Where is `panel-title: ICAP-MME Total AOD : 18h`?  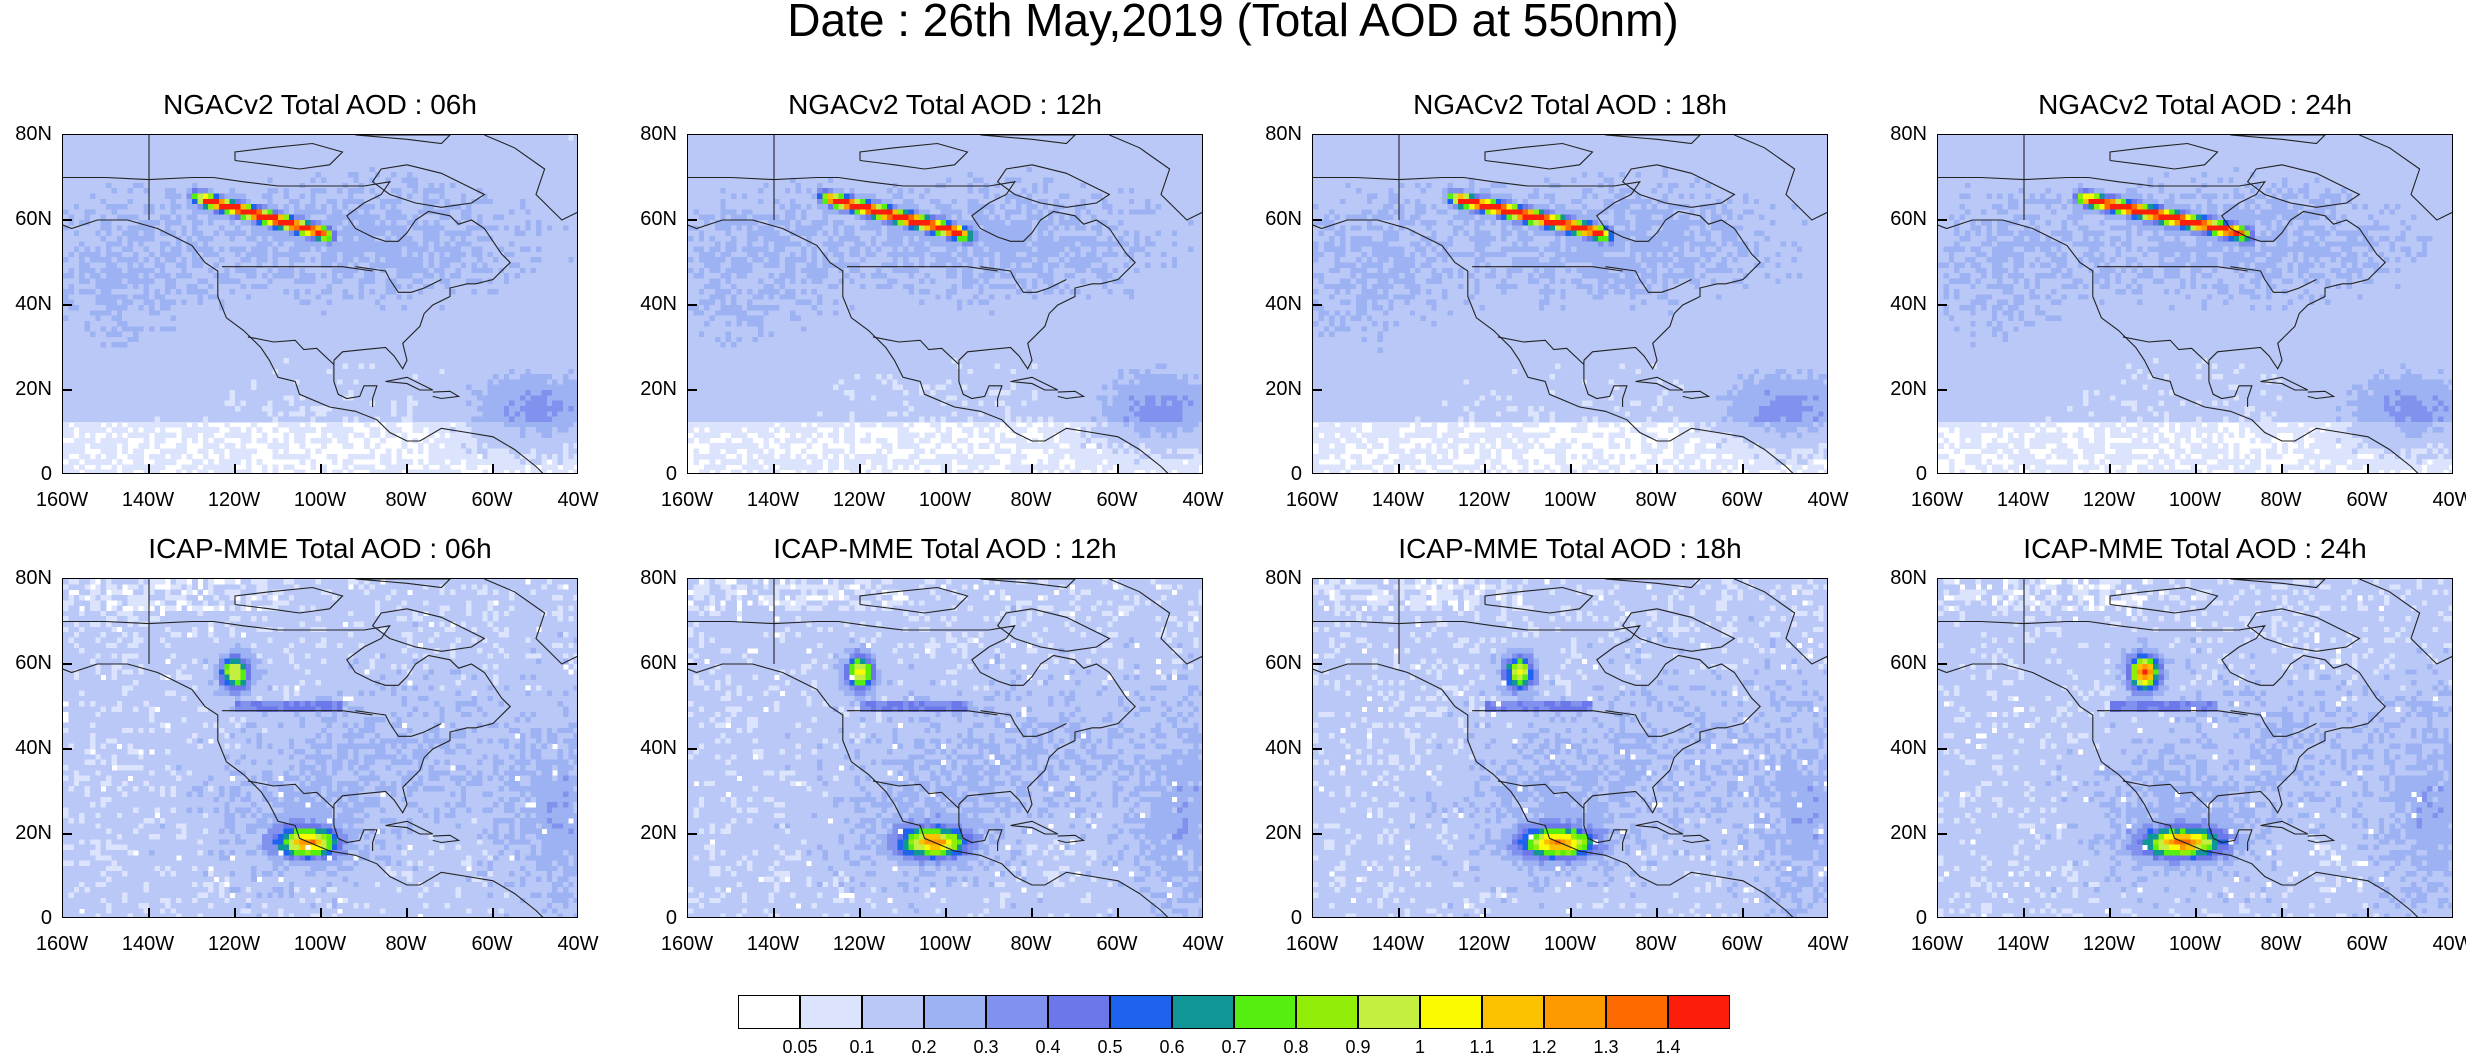
panel-title: ICAP-MME Total AOD : 18h is located at coordinates (1570, 549).